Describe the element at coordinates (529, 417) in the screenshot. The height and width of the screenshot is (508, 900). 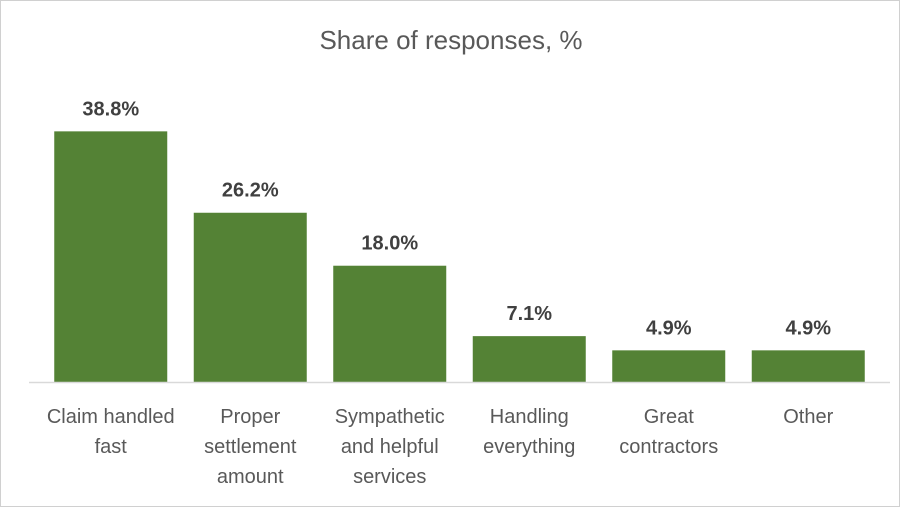
I see `category-label: Handling` at that location.